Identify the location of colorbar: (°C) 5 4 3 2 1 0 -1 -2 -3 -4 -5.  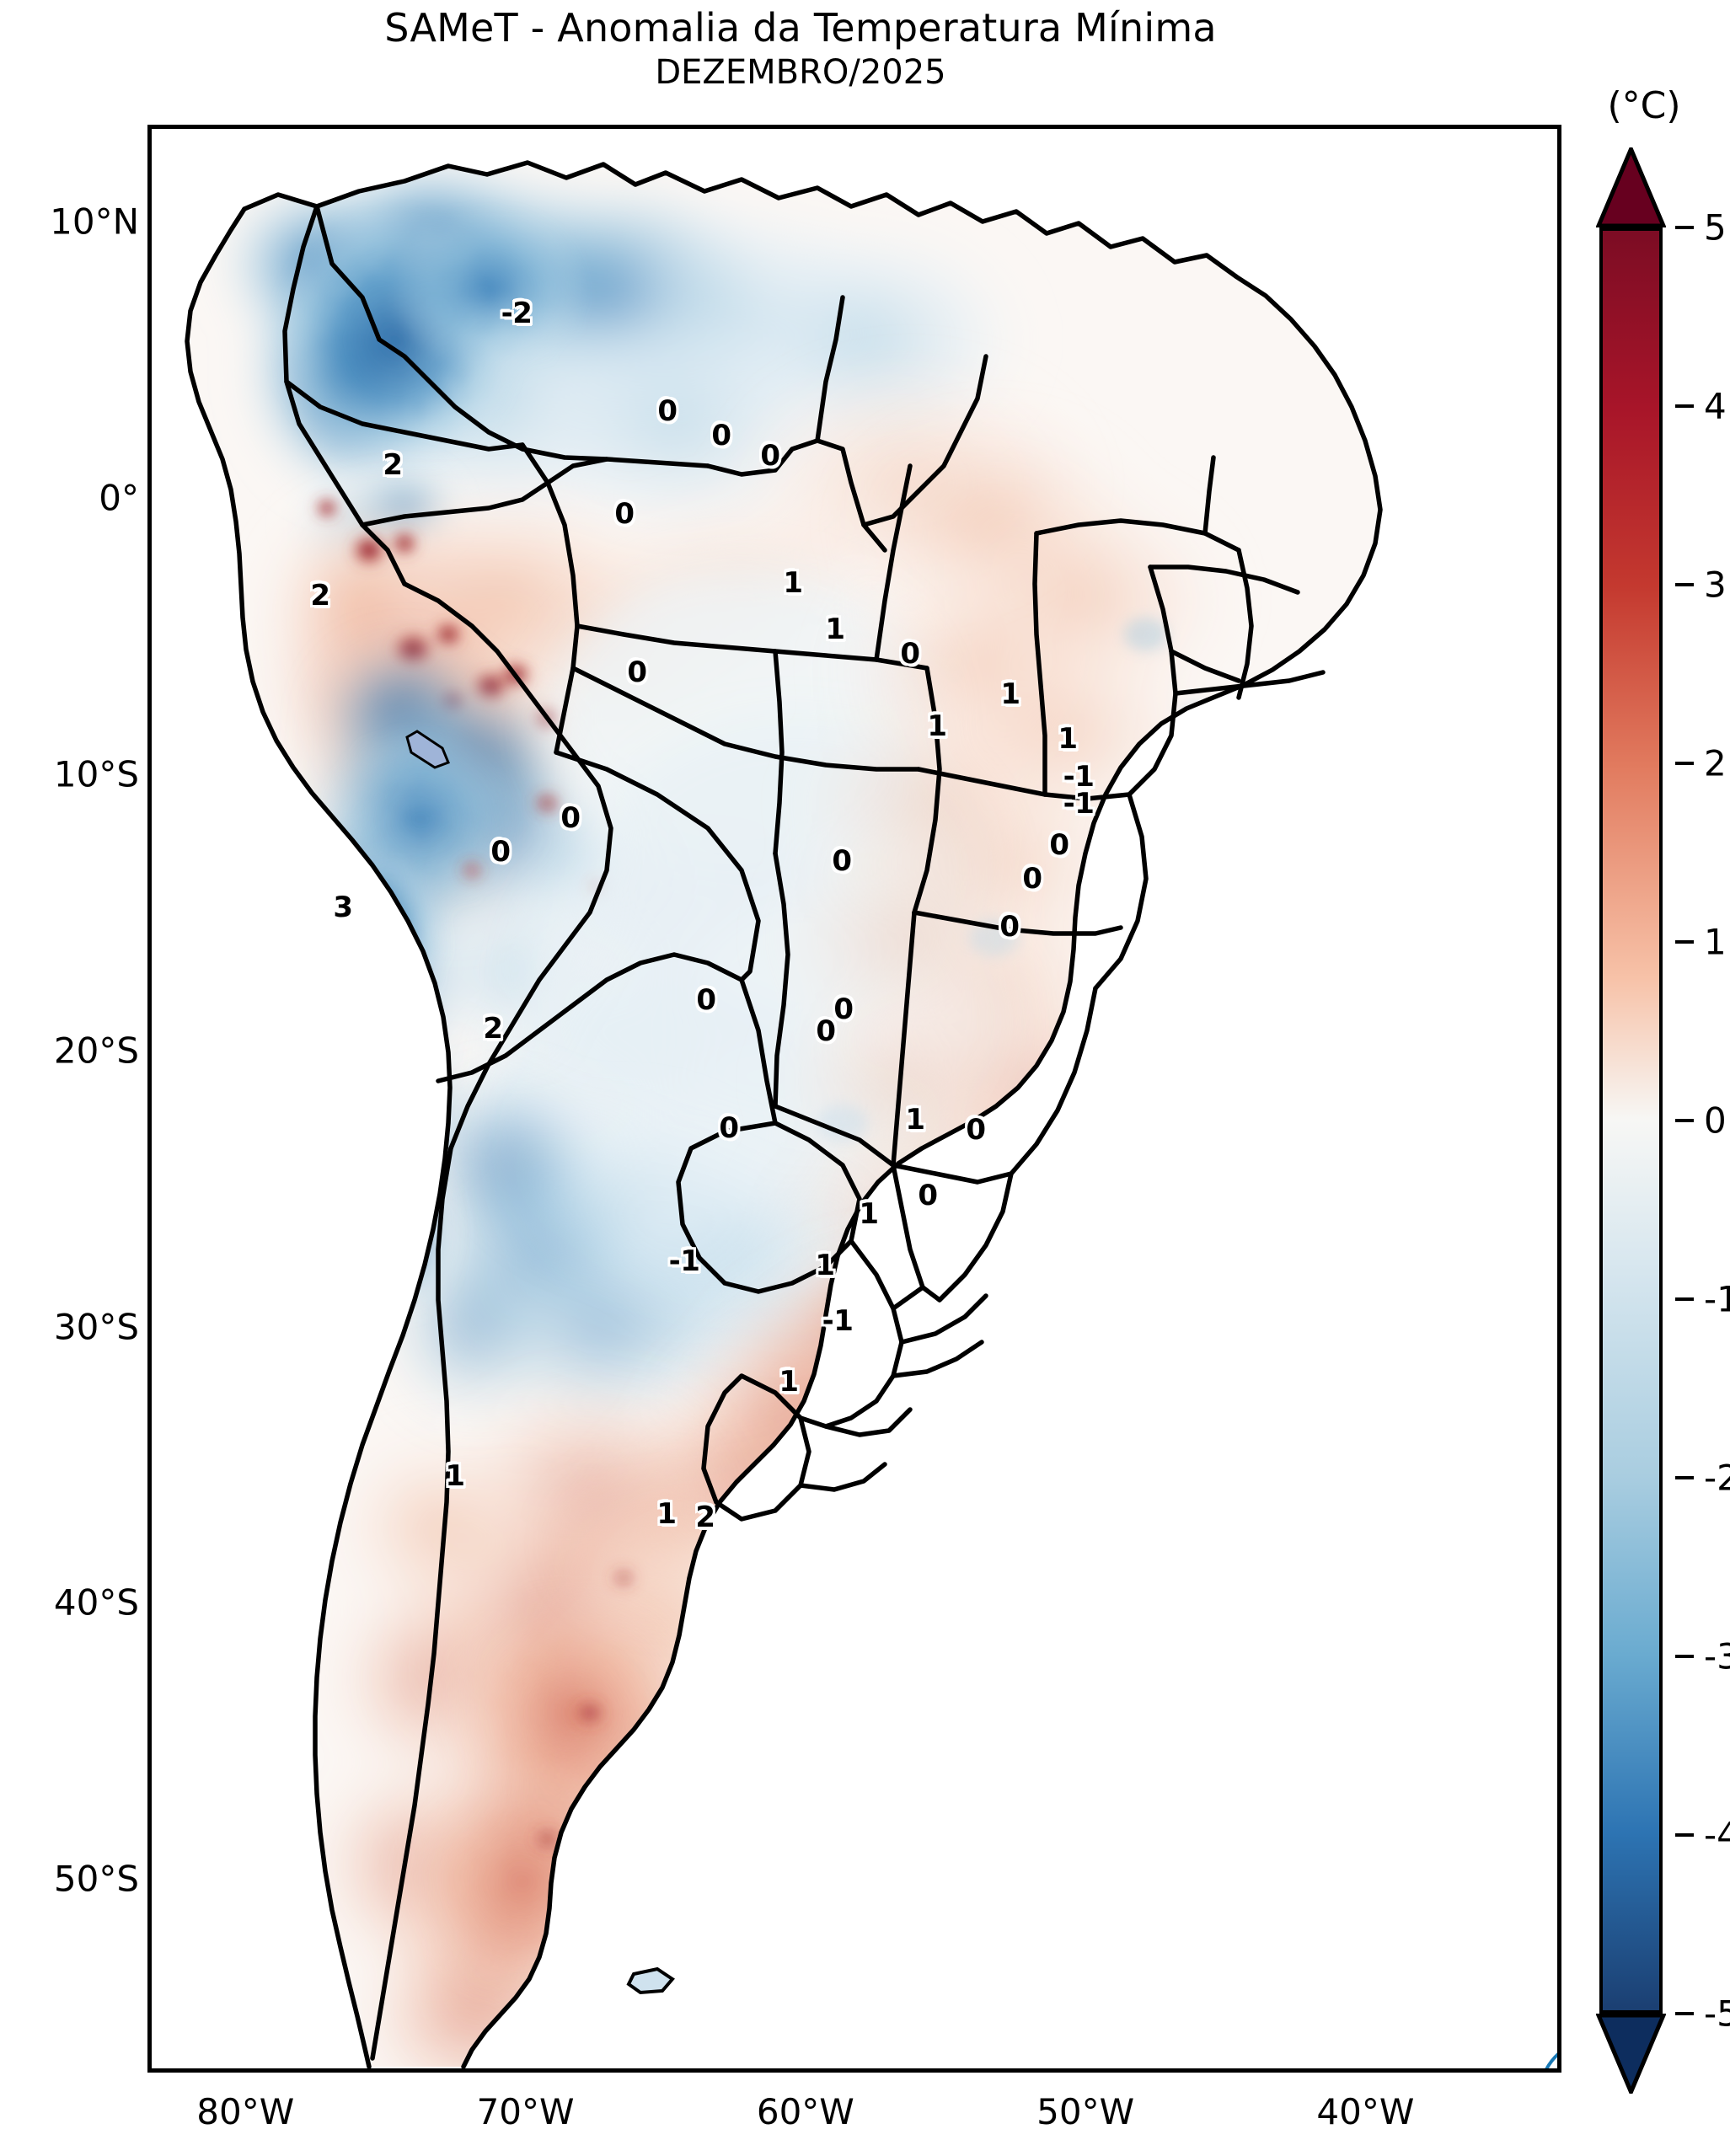
(1660, 1095).